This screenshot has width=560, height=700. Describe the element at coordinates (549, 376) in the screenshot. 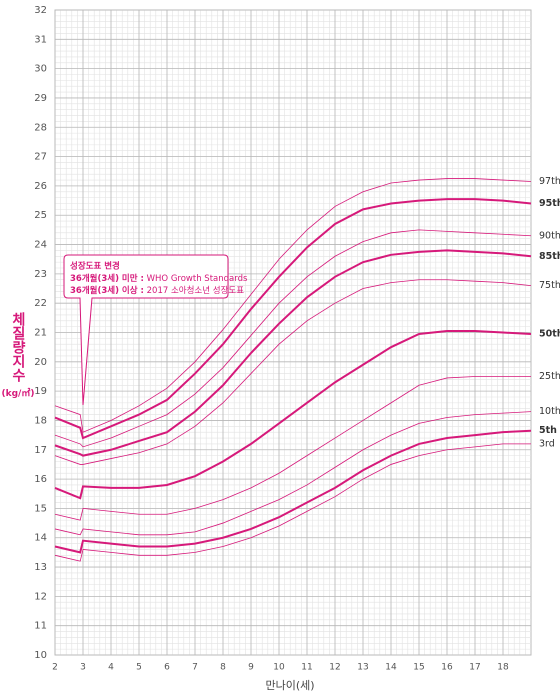

I see `legend-label: 25th` at that location.